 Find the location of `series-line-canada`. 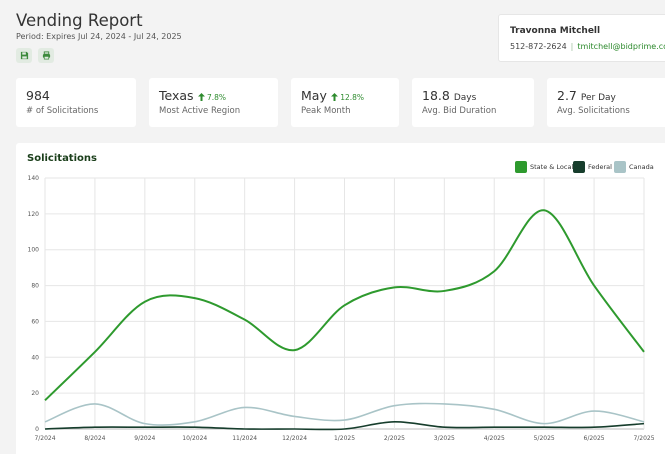

series-line-canada is located at coordinates (344, 414).